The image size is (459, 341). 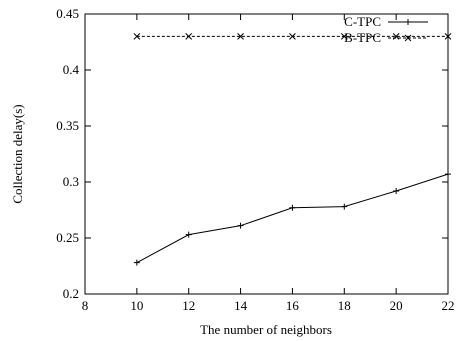 I want to click on y-tick-label: 0.2, so click(x=71, y=293).